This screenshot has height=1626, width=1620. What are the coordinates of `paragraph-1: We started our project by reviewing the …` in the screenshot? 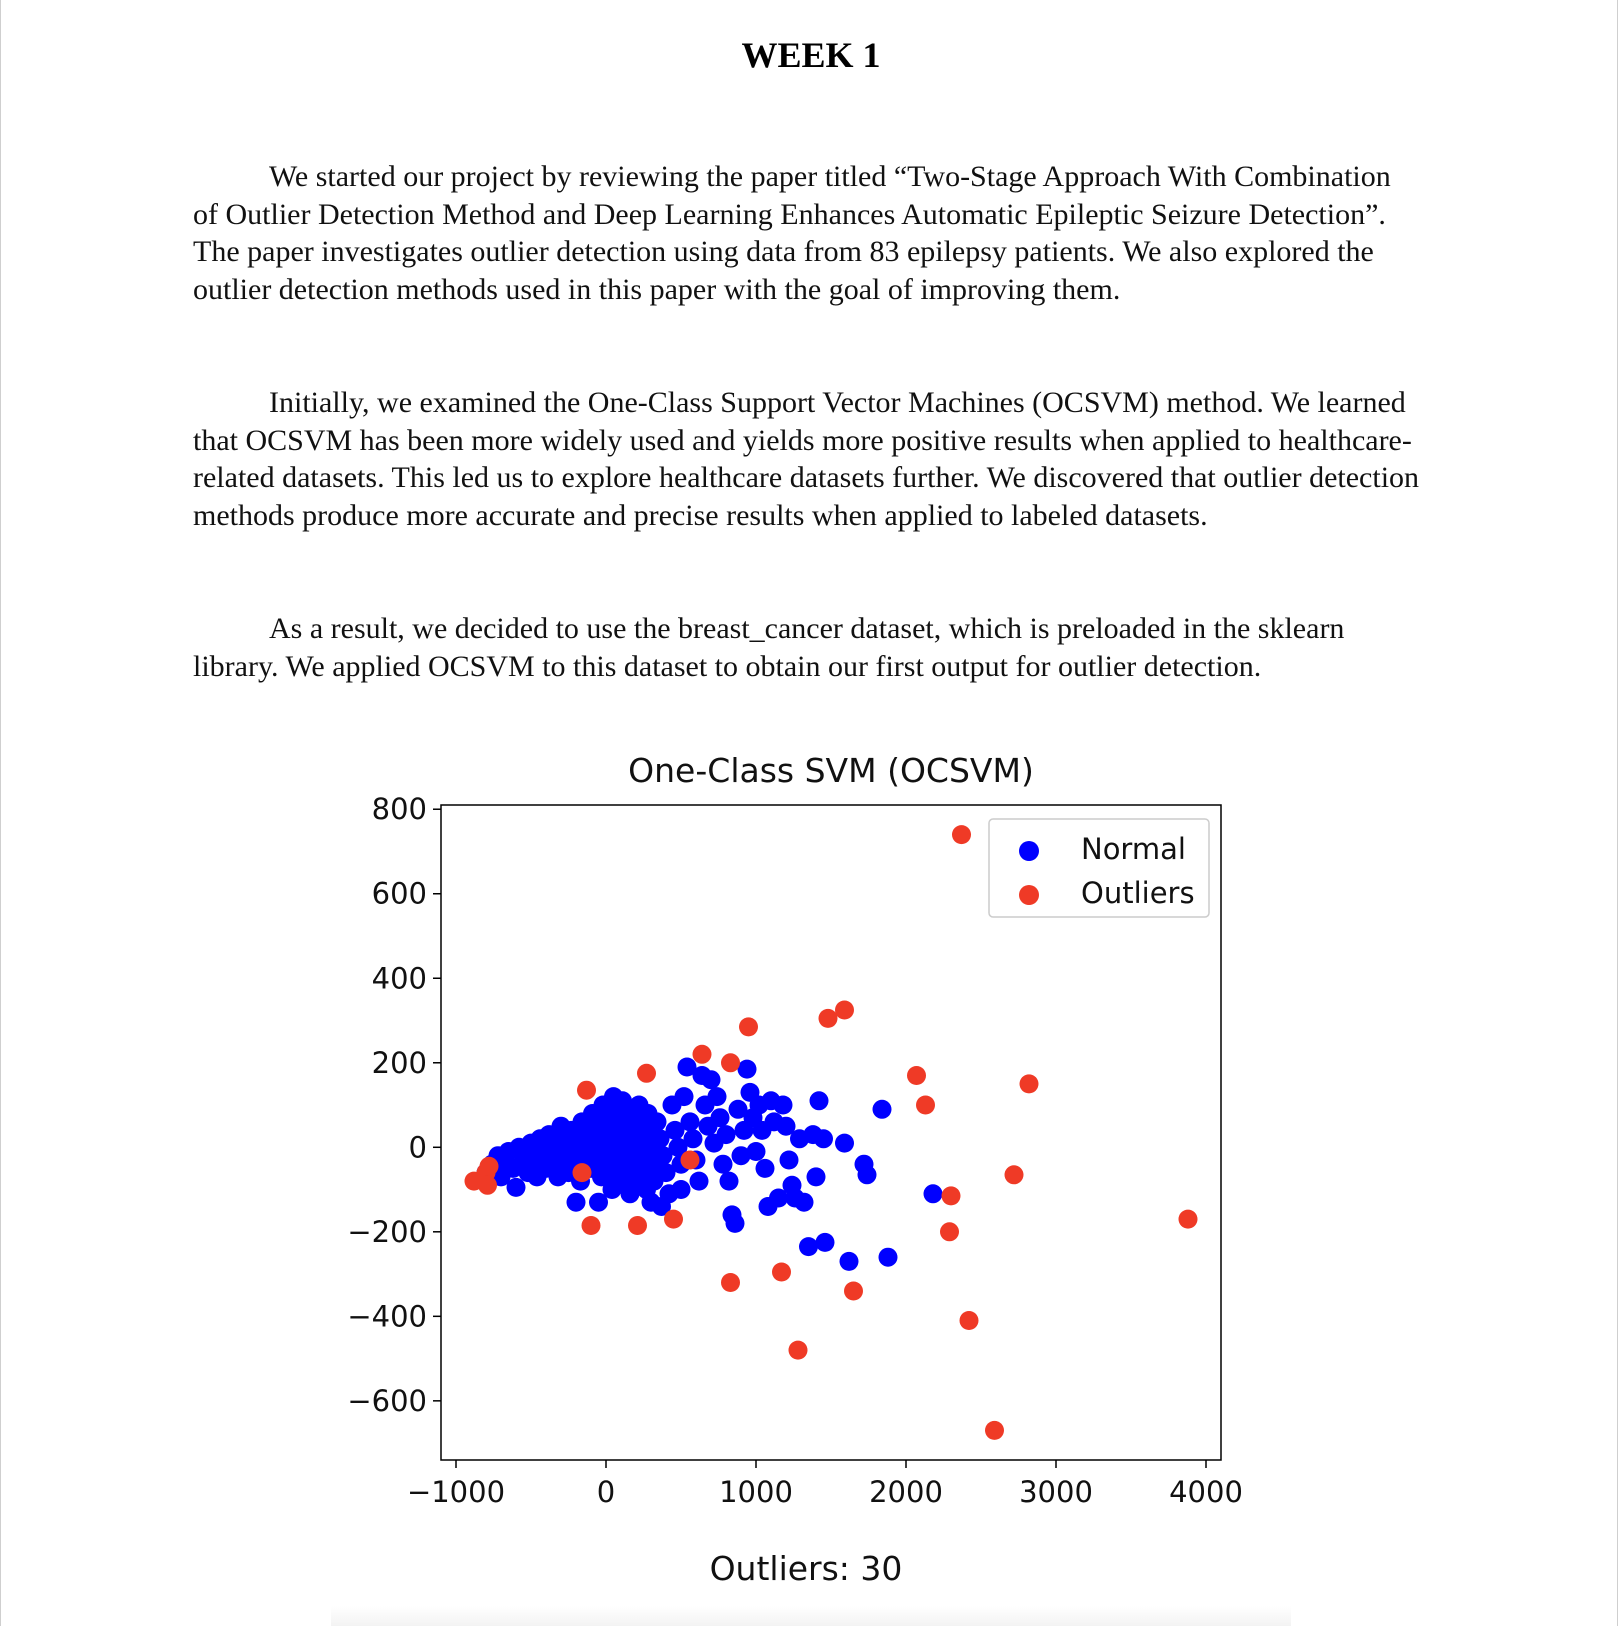 It's located at (792, 233).